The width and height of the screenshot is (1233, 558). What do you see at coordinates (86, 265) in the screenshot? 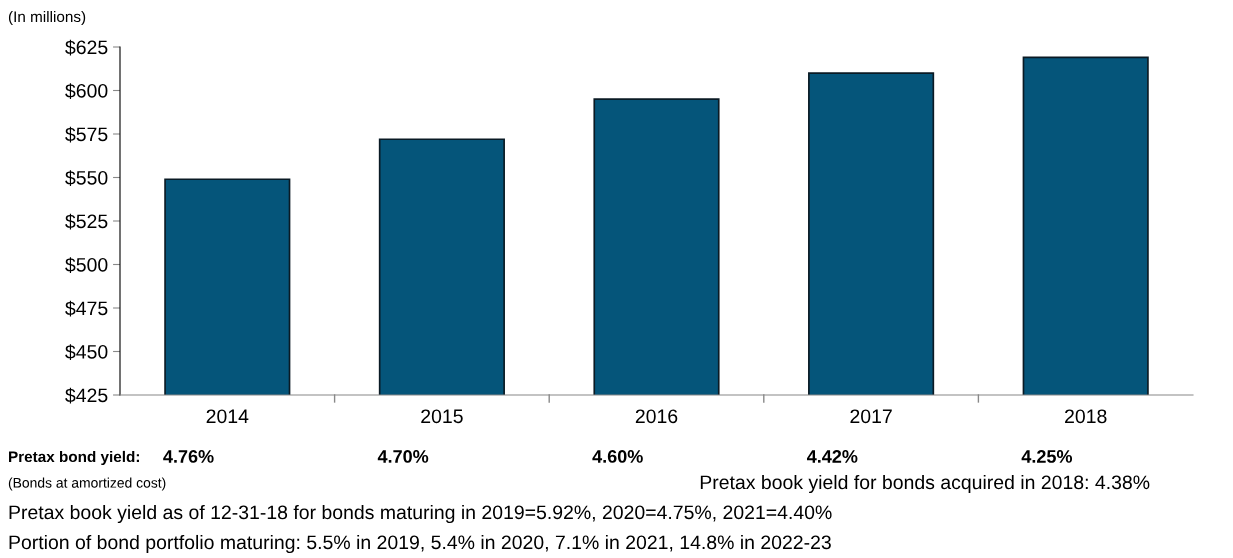
I see `y-tick-label: $500` at bounding box center [86, 265].